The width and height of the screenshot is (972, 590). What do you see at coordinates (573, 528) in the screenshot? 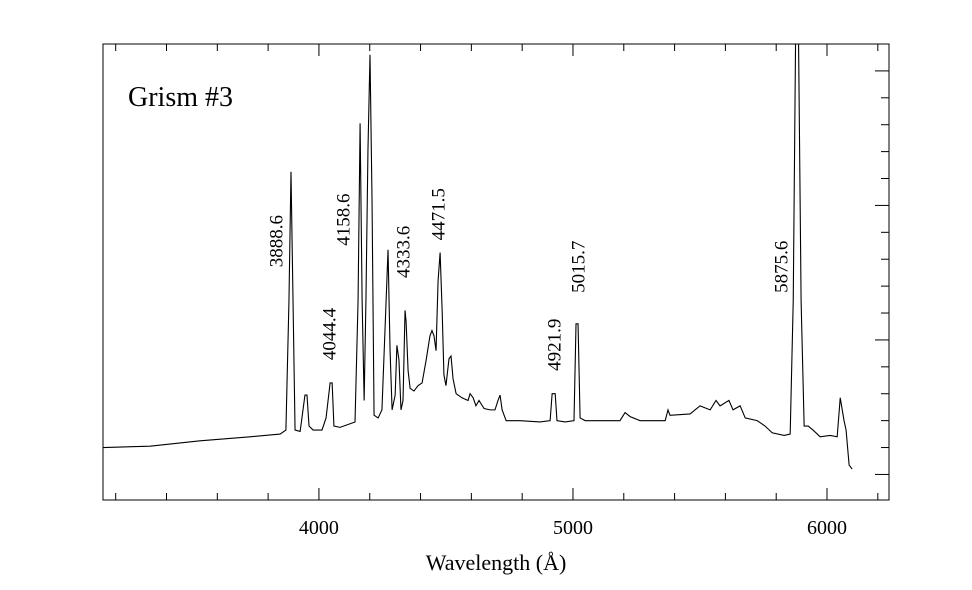
I see `x-tick-label: 5000` at bounding box center [573, 528].